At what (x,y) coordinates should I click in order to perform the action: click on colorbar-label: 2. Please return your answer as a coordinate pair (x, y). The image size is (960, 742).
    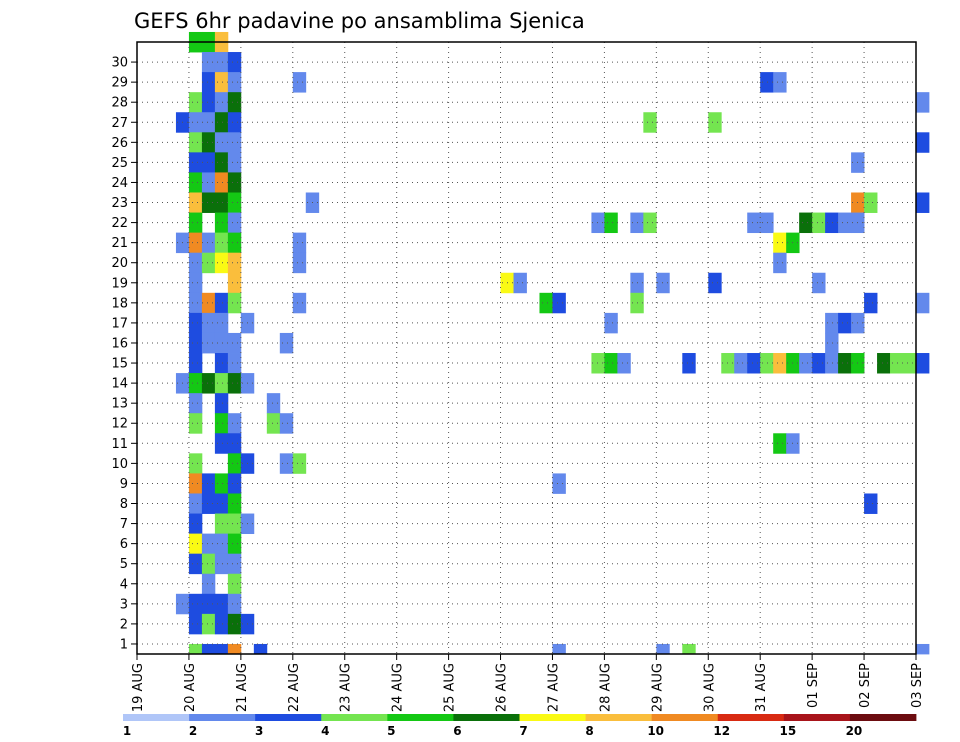
    Looking at the image, I should click on (193, 731).